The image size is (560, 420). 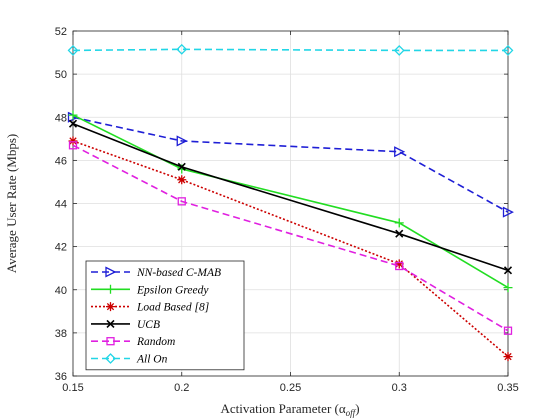 What do you see at coordinates (61, 75) in the screenshot?
I see `y-tick-label: 50` at bounding box center [61, 75].